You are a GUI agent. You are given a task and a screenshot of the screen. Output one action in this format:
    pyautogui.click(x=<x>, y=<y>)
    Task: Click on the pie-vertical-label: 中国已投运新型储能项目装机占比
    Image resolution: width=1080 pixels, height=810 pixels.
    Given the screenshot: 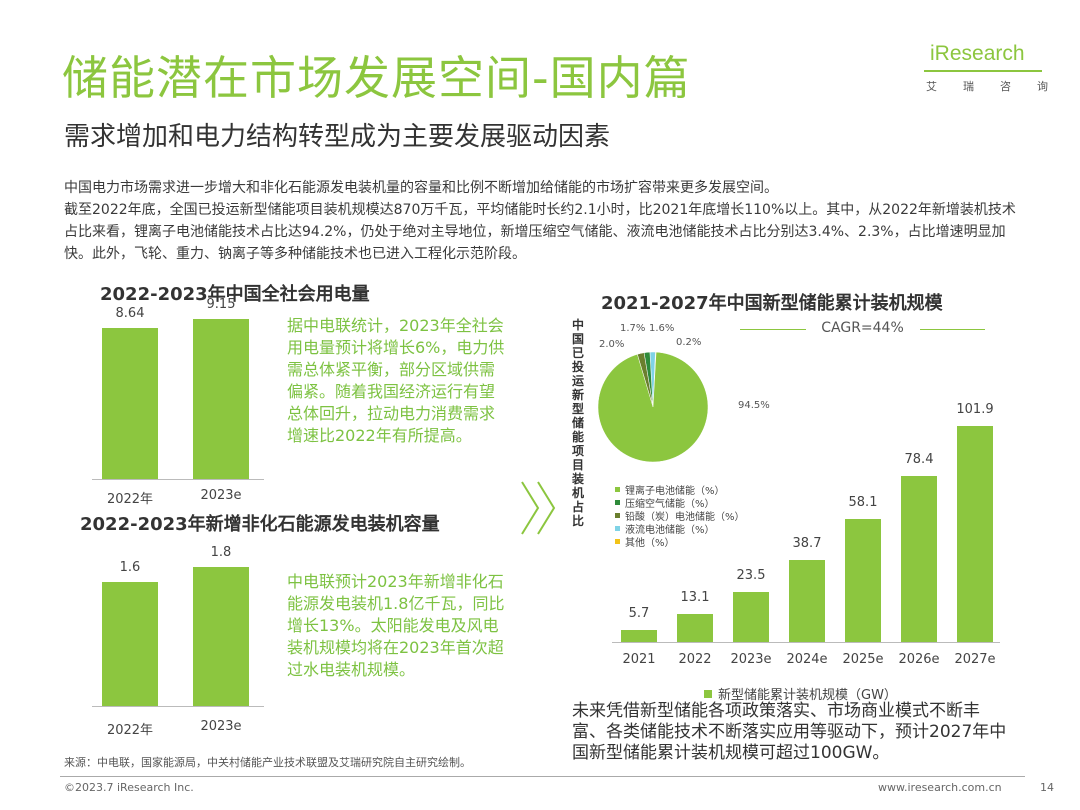 What is the action you would take?
    pyautogui.click(x=577, y=423)
    